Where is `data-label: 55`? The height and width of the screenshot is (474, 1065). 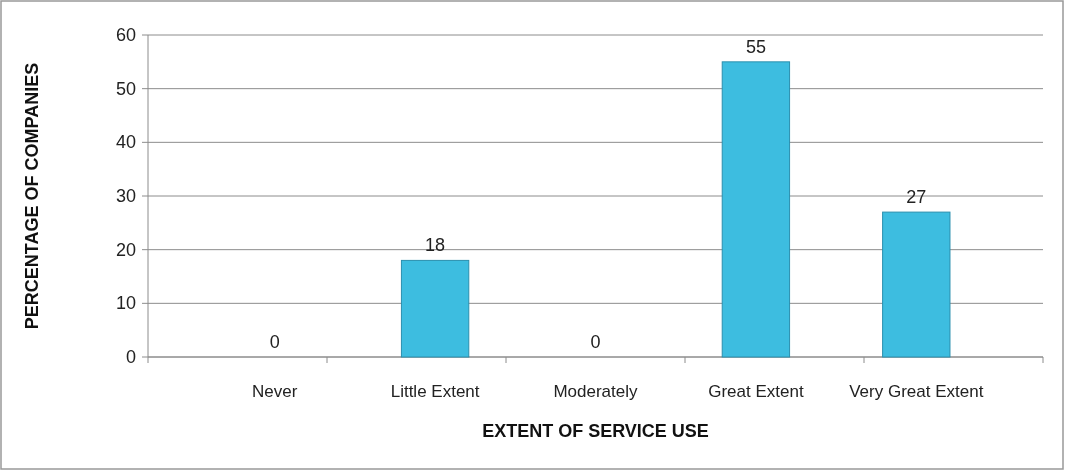 data-label: 55 is located at coordinates (755, 46).